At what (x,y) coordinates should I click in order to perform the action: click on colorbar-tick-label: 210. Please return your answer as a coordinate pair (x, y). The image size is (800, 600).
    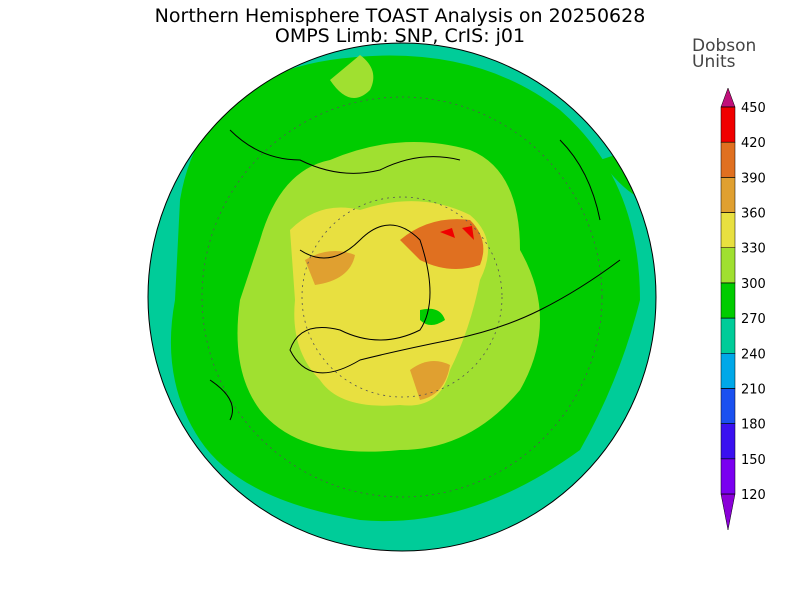
    Looking at the image, I should click on (753, 389).